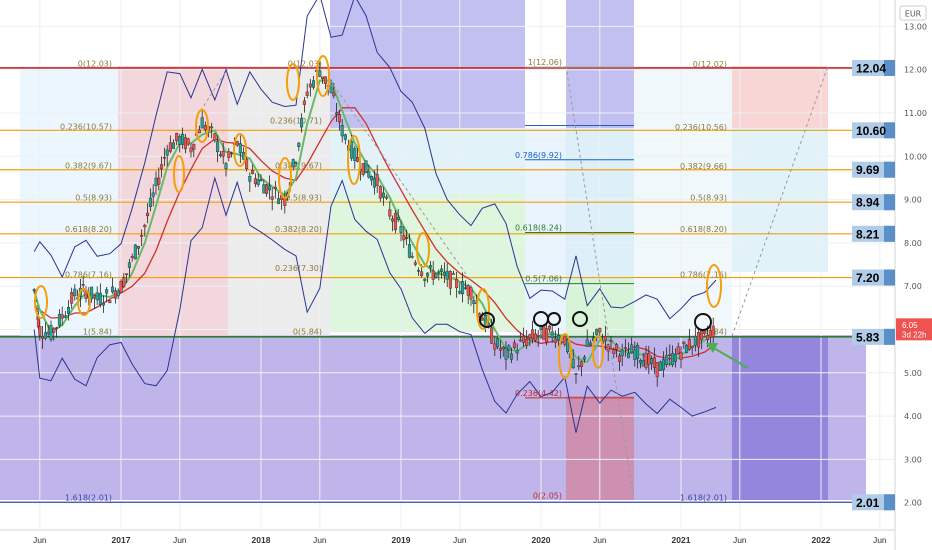 The height and width of the screenshot is (550, 932). What do you see at coordinates (703, 166) in the screenshot?
I see `fib-level-label: 0.382(9.66)` at bounding box center [703, 166].